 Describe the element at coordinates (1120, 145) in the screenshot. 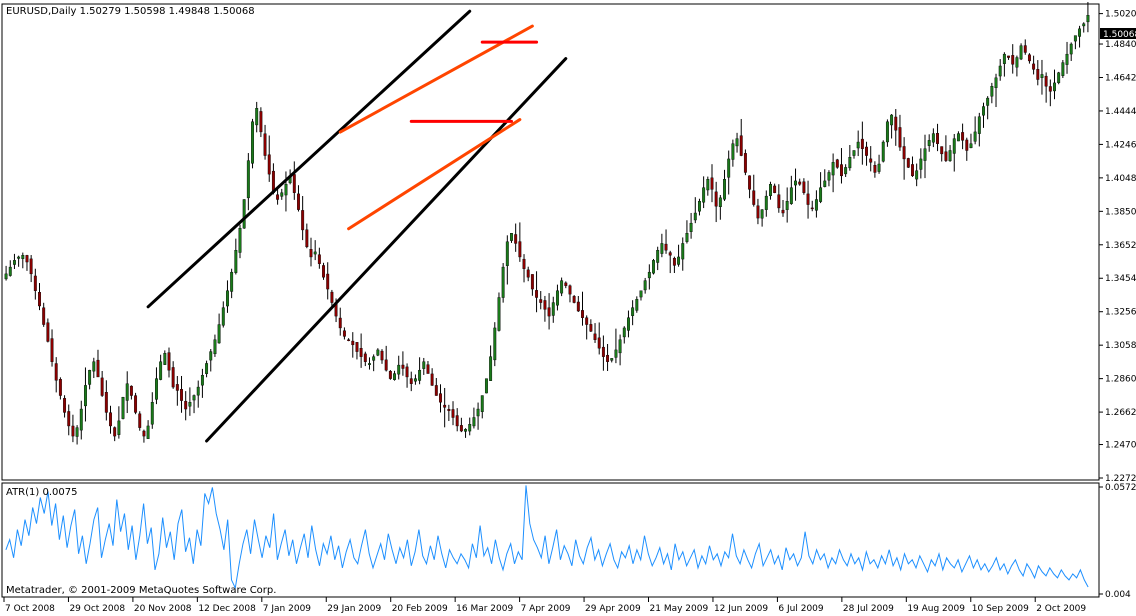

I see `price-tick-label: 1.42460` at that location.